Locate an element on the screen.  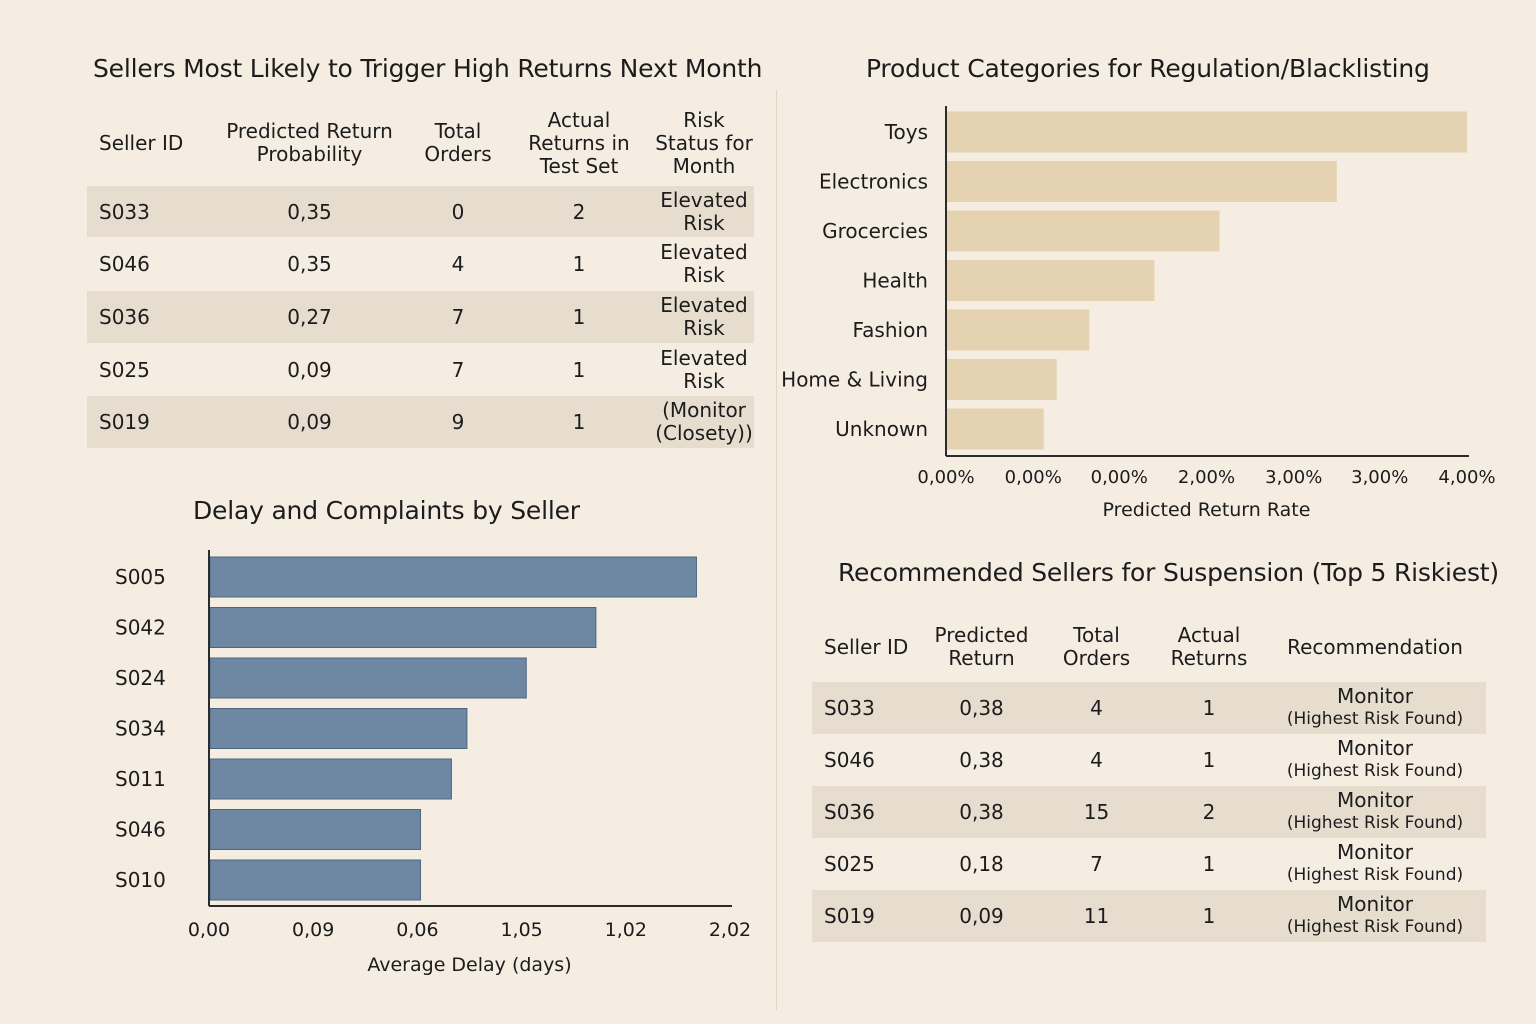
x-tick-label: 0,06 is located at coordinates (417, 930).